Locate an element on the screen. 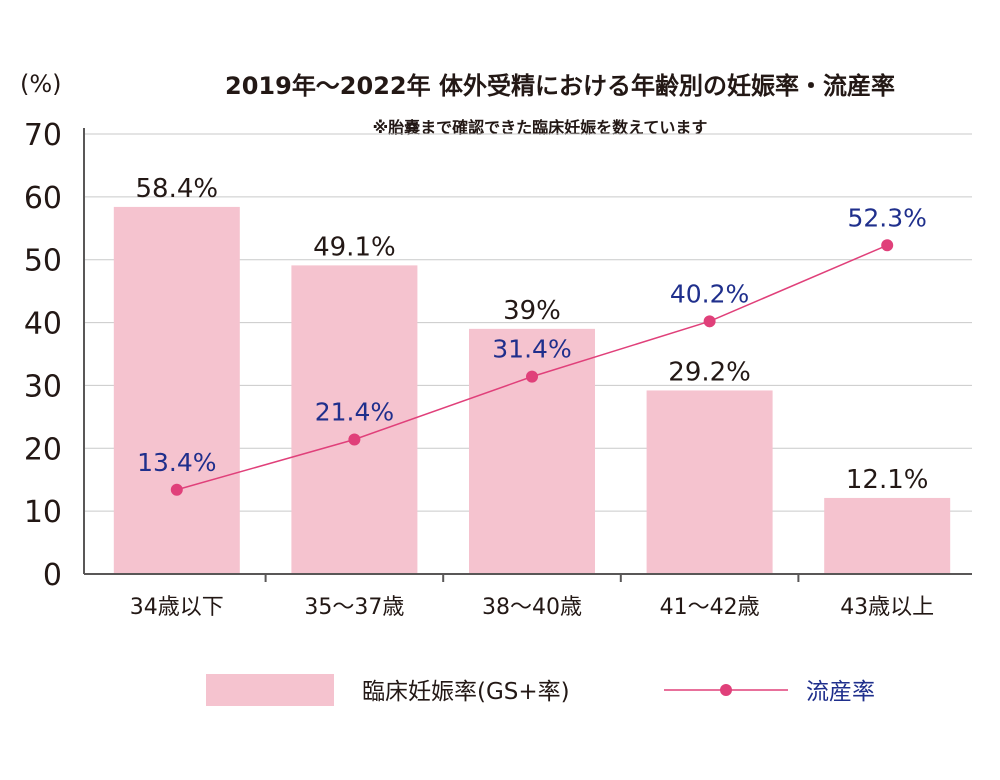 Image resolution: width=1000 pixels, height=780 pixels. legend-swatch-bar is located at coordinates (270, 690).